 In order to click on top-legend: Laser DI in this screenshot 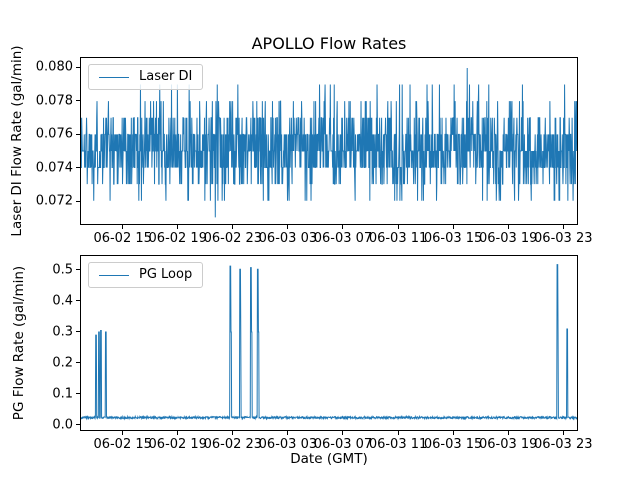, I will do `click(146, 77)`.